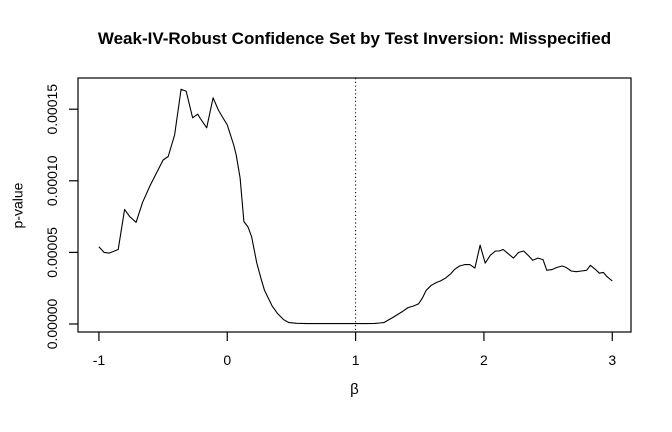 The image size is (672, 432). Describe the element at coordinates (612, 360) in the screenshot. I see `x-tick-label: 3` at that location.